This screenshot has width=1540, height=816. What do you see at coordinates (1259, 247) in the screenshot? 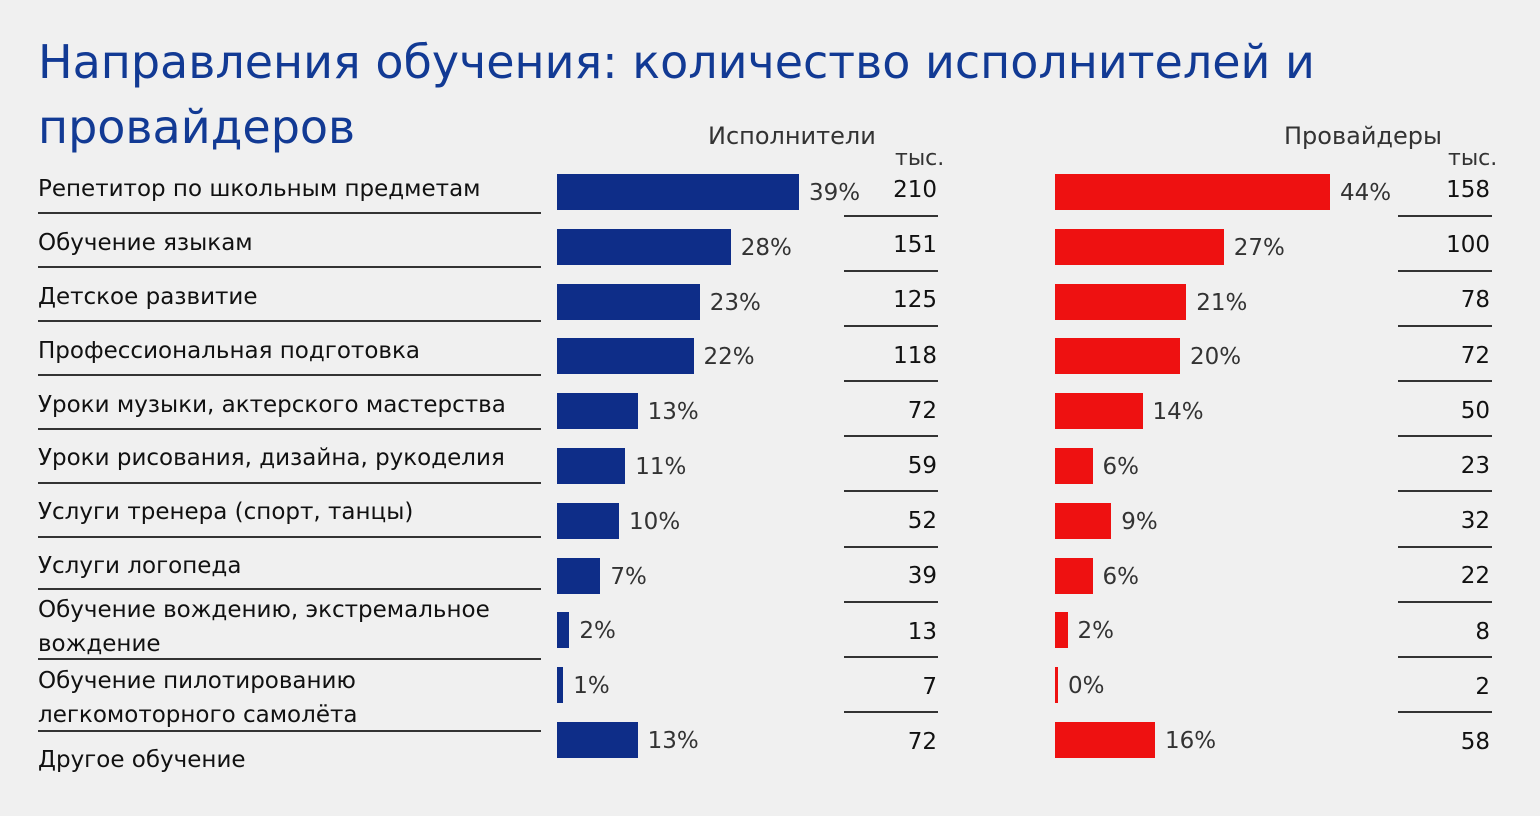
I see `percent-label-providers: 27%` at bounding box center [1259, 247].